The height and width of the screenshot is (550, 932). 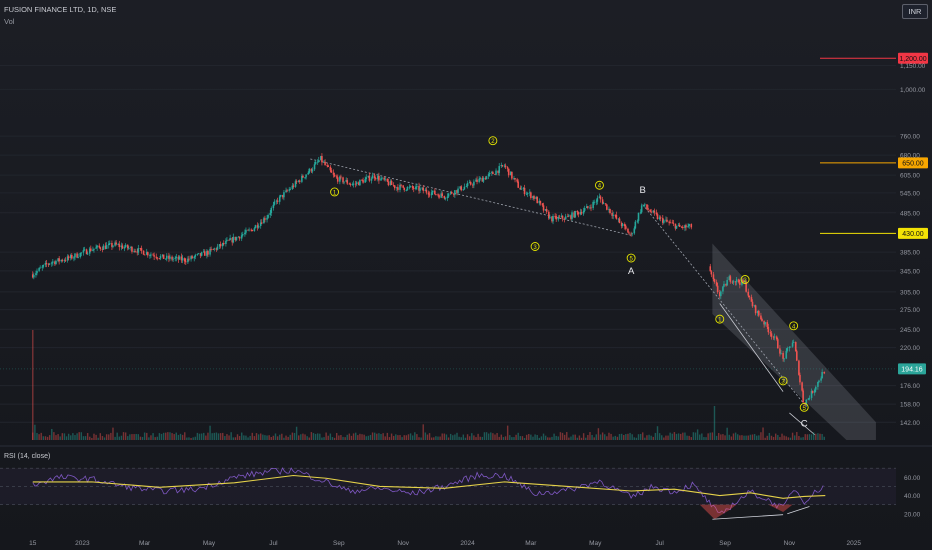 I want to click on time-tick-label: 15, so click(x=33, y=543).